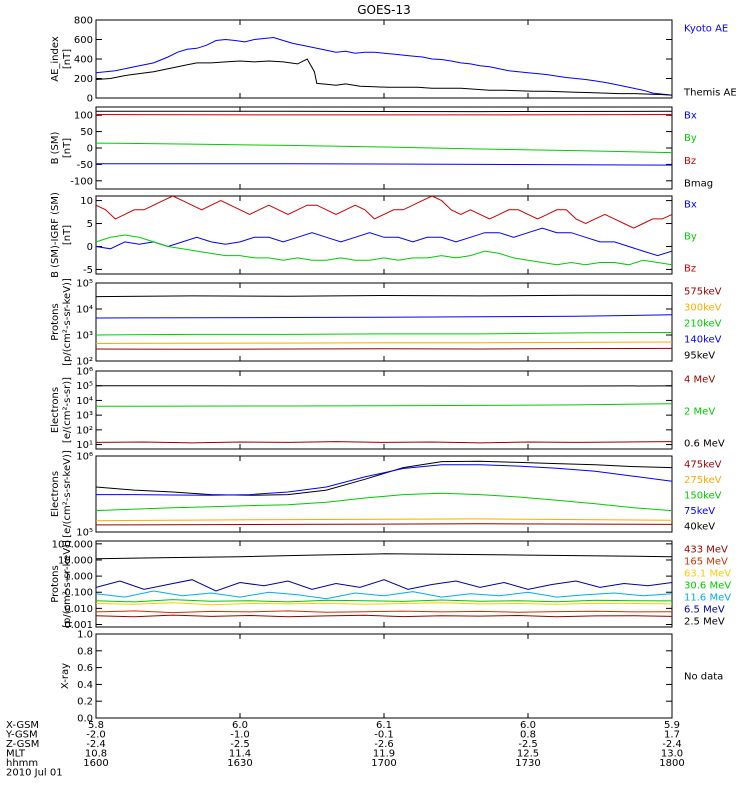  I want to click on y-tick-label: 400, so click(83, 60).